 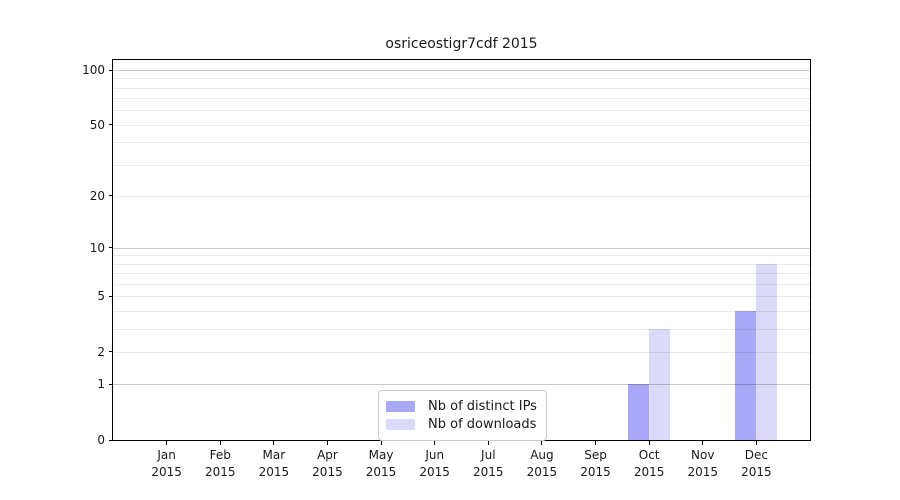 I want to click on x-axis-tick-label-sep: Sep 2015, so click(x=596, y=464).